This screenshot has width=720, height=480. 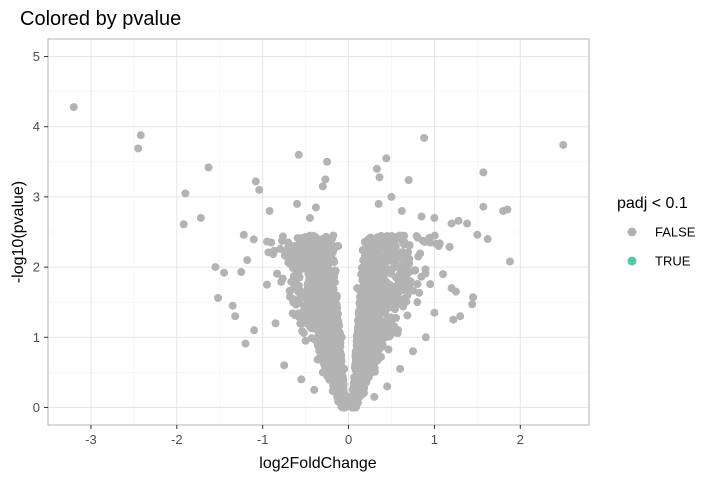 I want to click on legend: padj < 0.1 FALSE TRUE, so click(x=656, y=232).